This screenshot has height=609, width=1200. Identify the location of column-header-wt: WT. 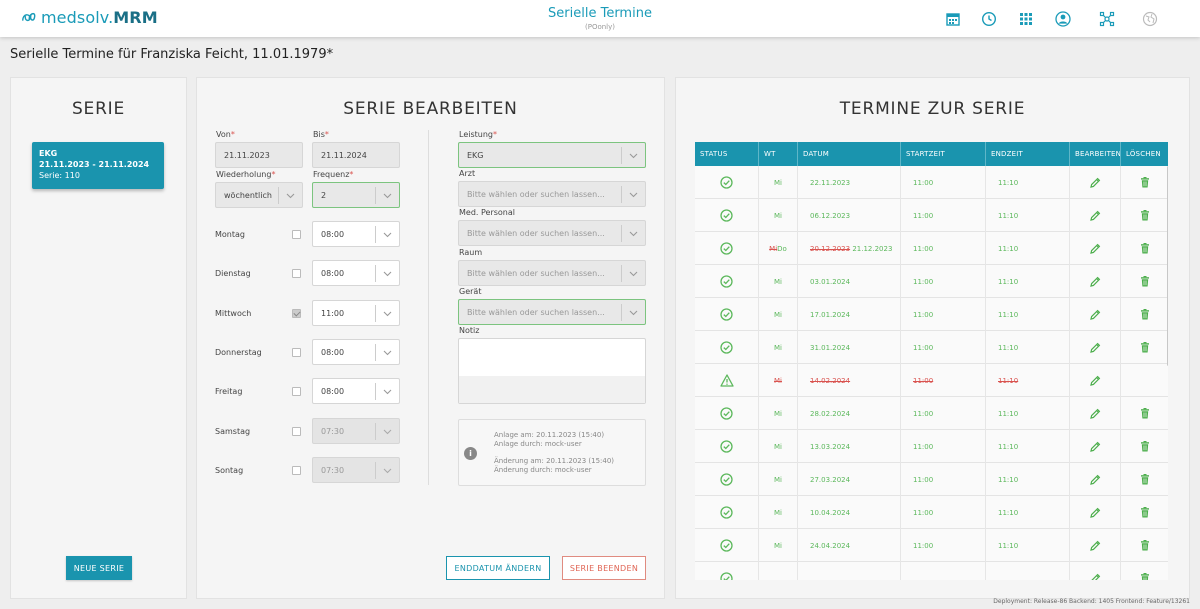
(778, 154).